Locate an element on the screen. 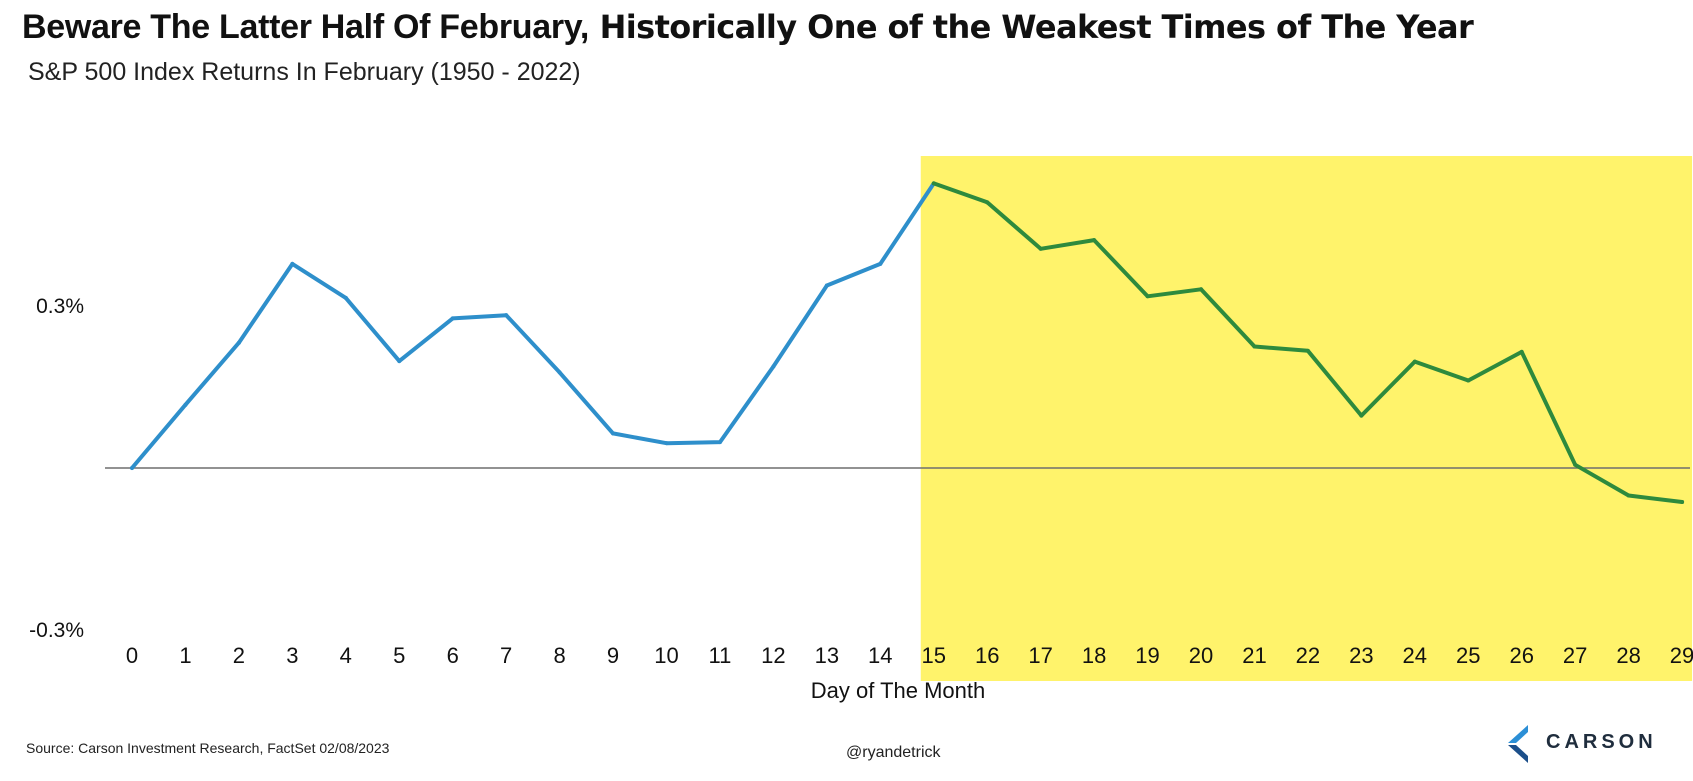 The image size is (1693, 781). x-tick-label: 20 is located at coordinates (1201, 655).